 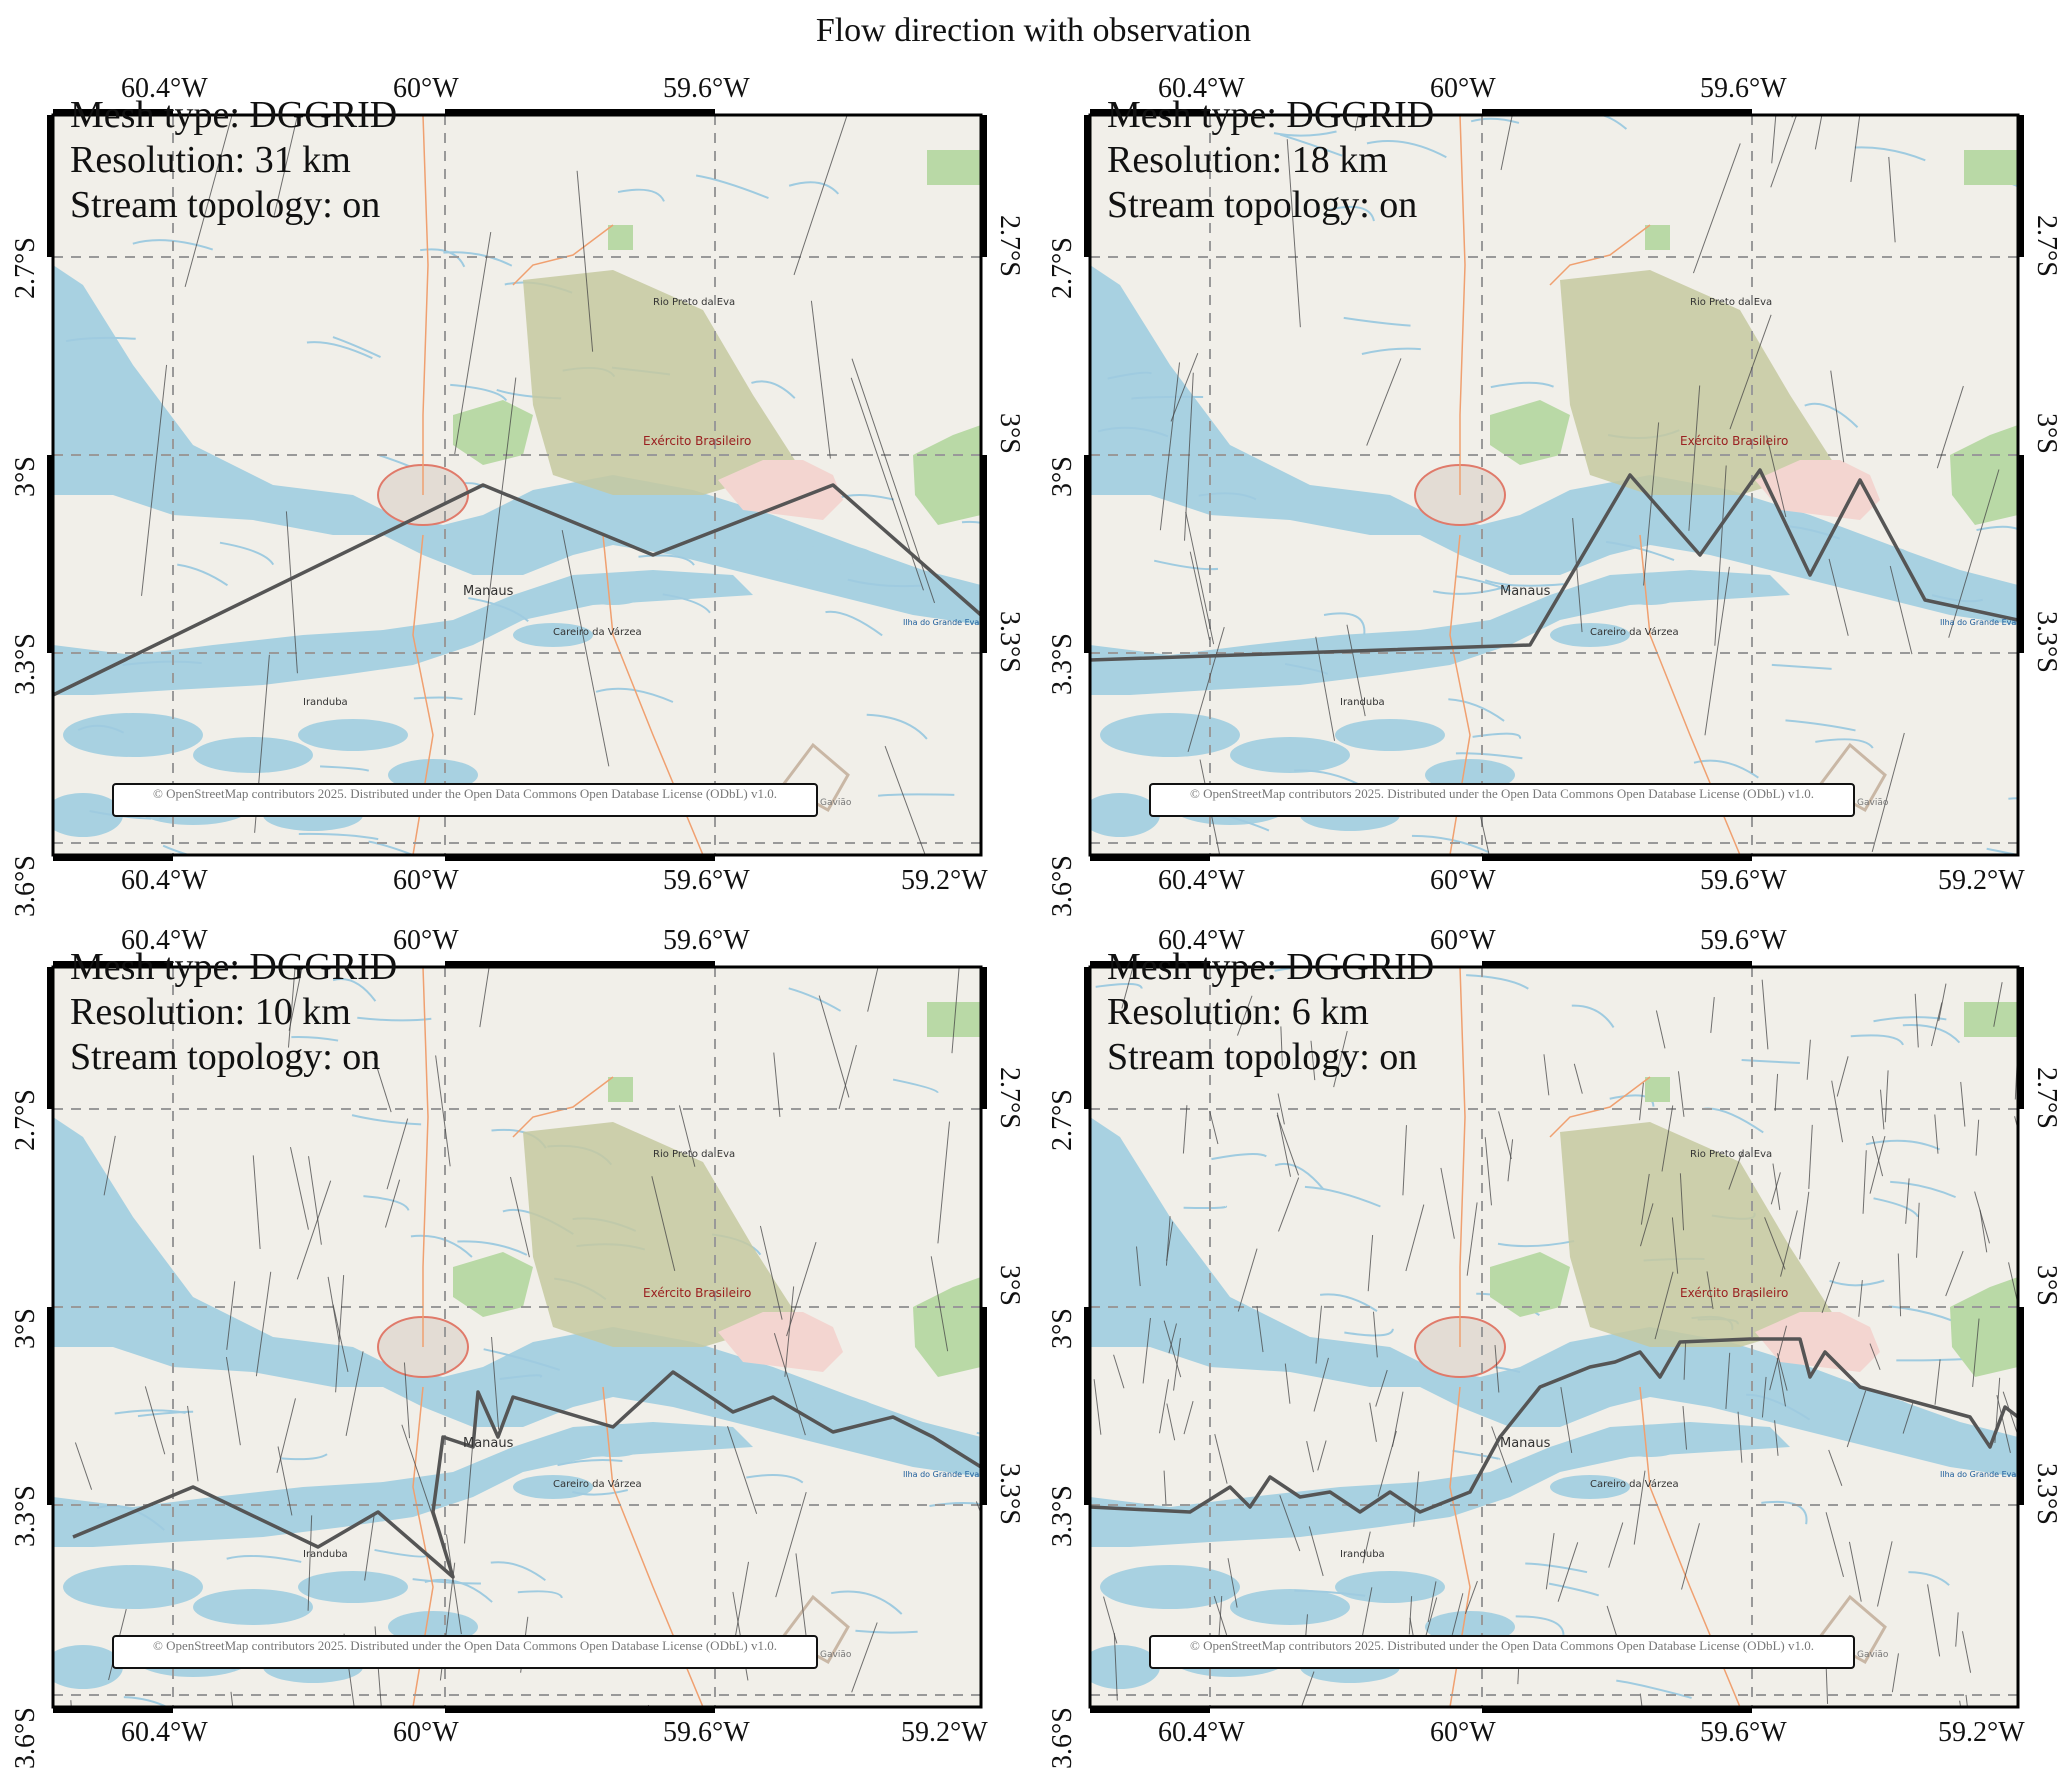 I want to click on map-label-manaus: Manaus, so click(x=1525, y=591).